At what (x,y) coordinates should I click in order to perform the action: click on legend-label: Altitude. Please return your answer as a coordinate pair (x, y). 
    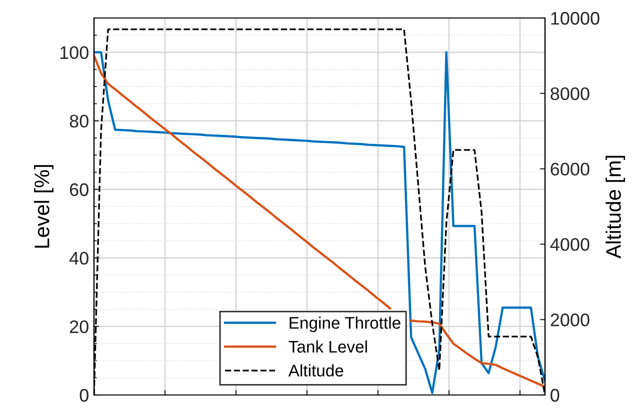
    Looking at the image, I should click on (316, 370).